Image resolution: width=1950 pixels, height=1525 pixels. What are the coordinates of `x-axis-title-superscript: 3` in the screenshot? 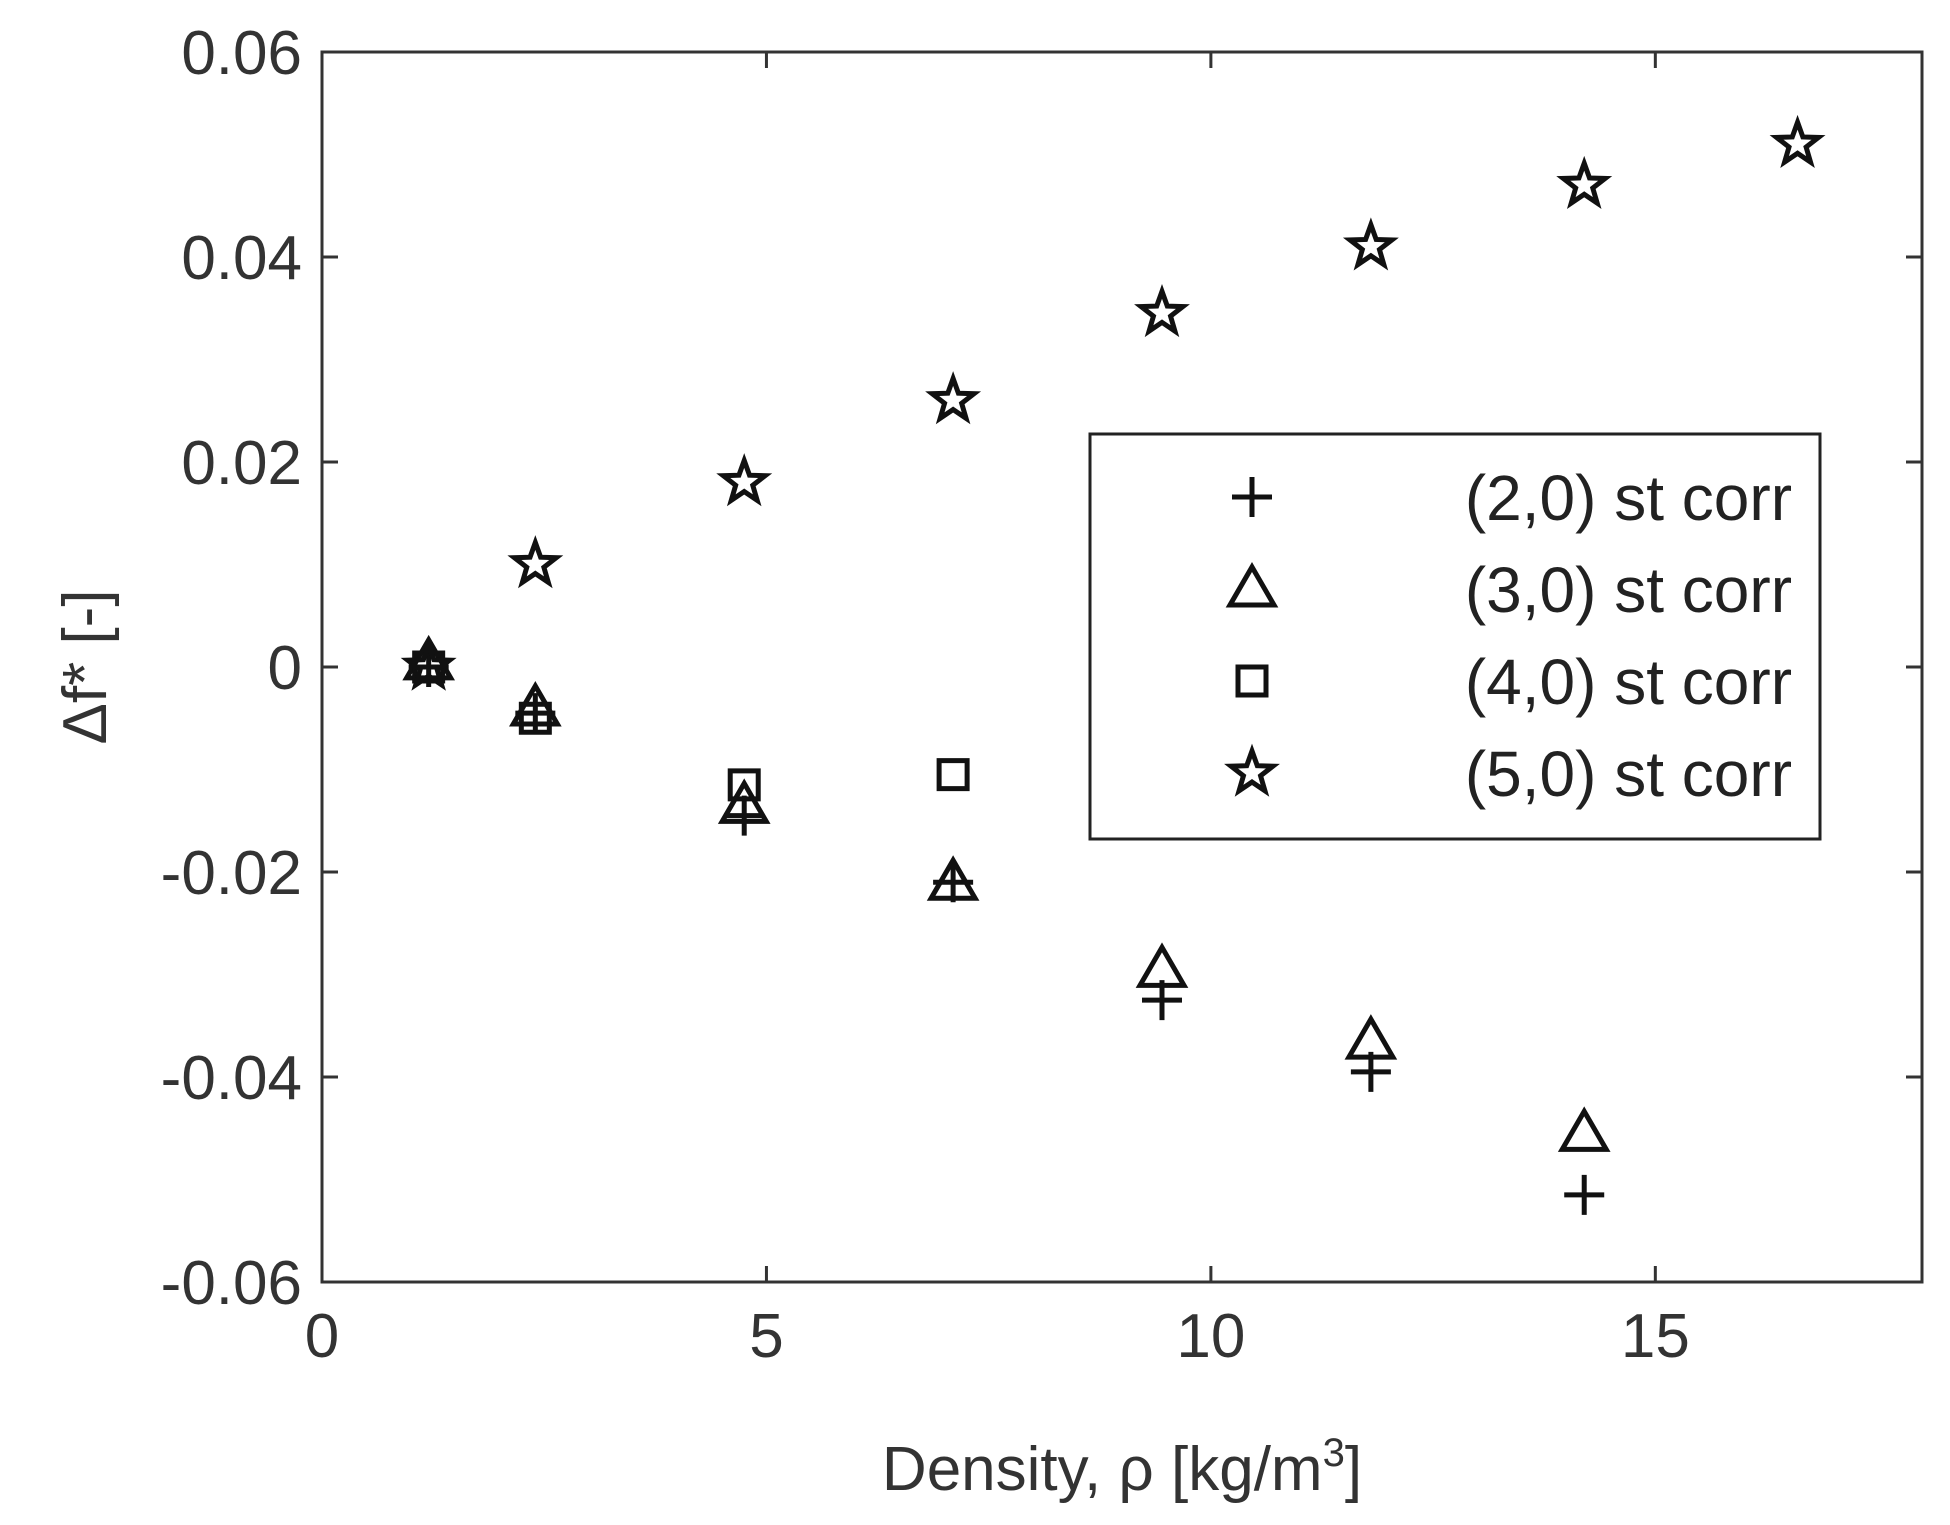 It's located at (1334, 1453).